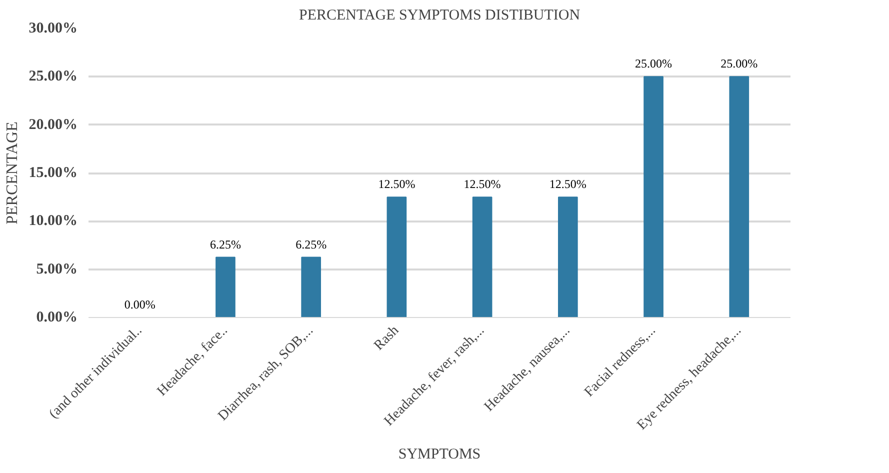 This screenshot has width=889, height=473. Describe the element at coordinates (57, 318) in the screenshot. I see `y-tick-label: 0.00%` at that location.